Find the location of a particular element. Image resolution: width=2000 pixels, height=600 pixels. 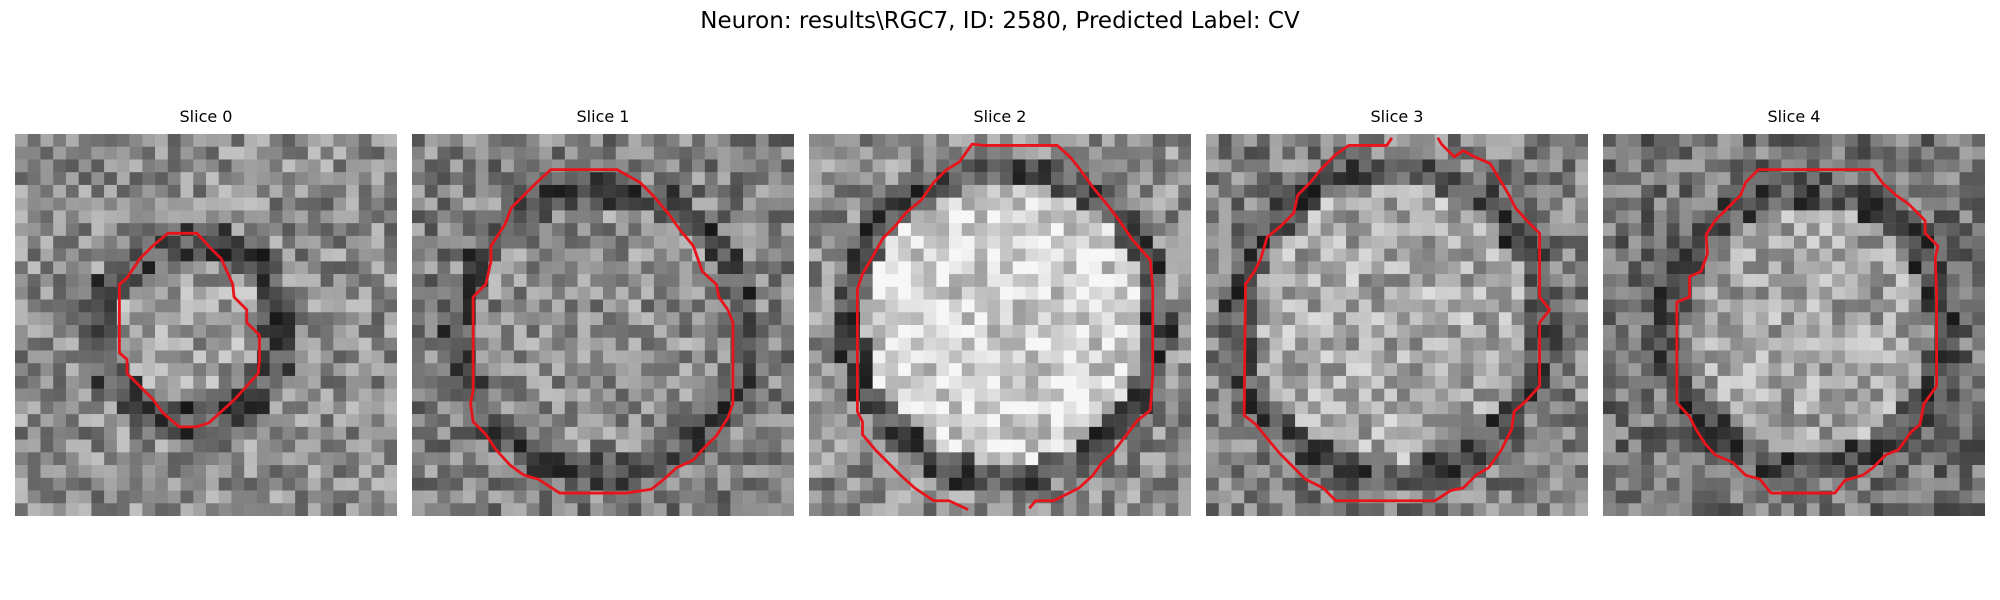

slice-2-title: Slice 2 is located at coordinates (1000, 116).